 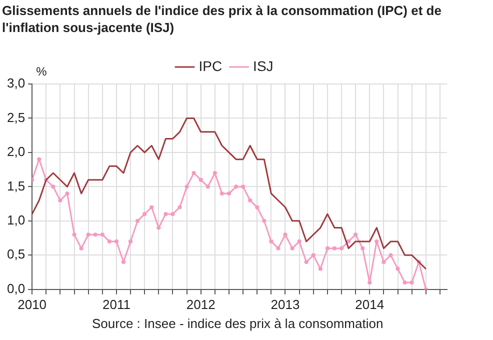 What do you see at coordinates (263, 66) in the screenshot?
I see `legend-label: ISJ` at bounding box center [263, 66].